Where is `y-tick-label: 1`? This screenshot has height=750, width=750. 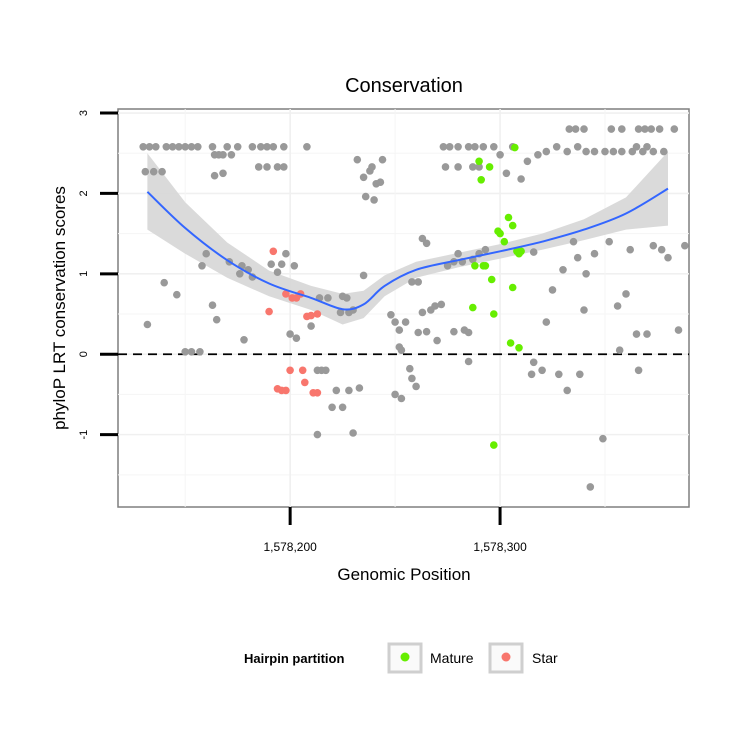
y-tick-label: 1 is located at coordinates (84, 274).